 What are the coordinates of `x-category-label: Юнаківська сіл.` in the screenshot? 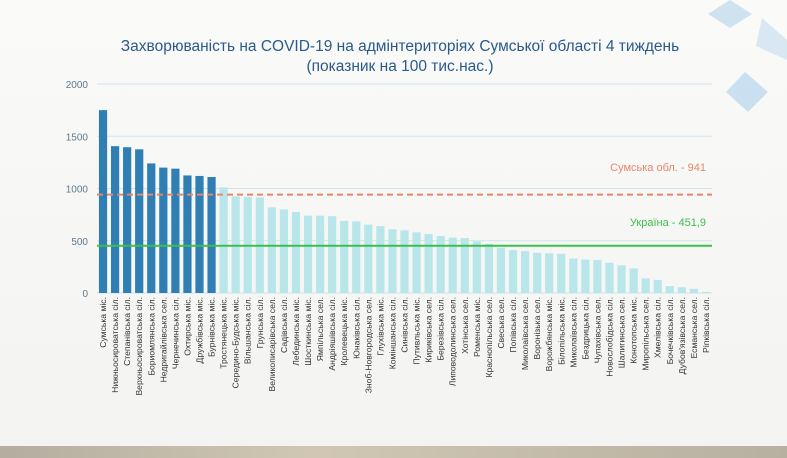 It's located at (356, 328).